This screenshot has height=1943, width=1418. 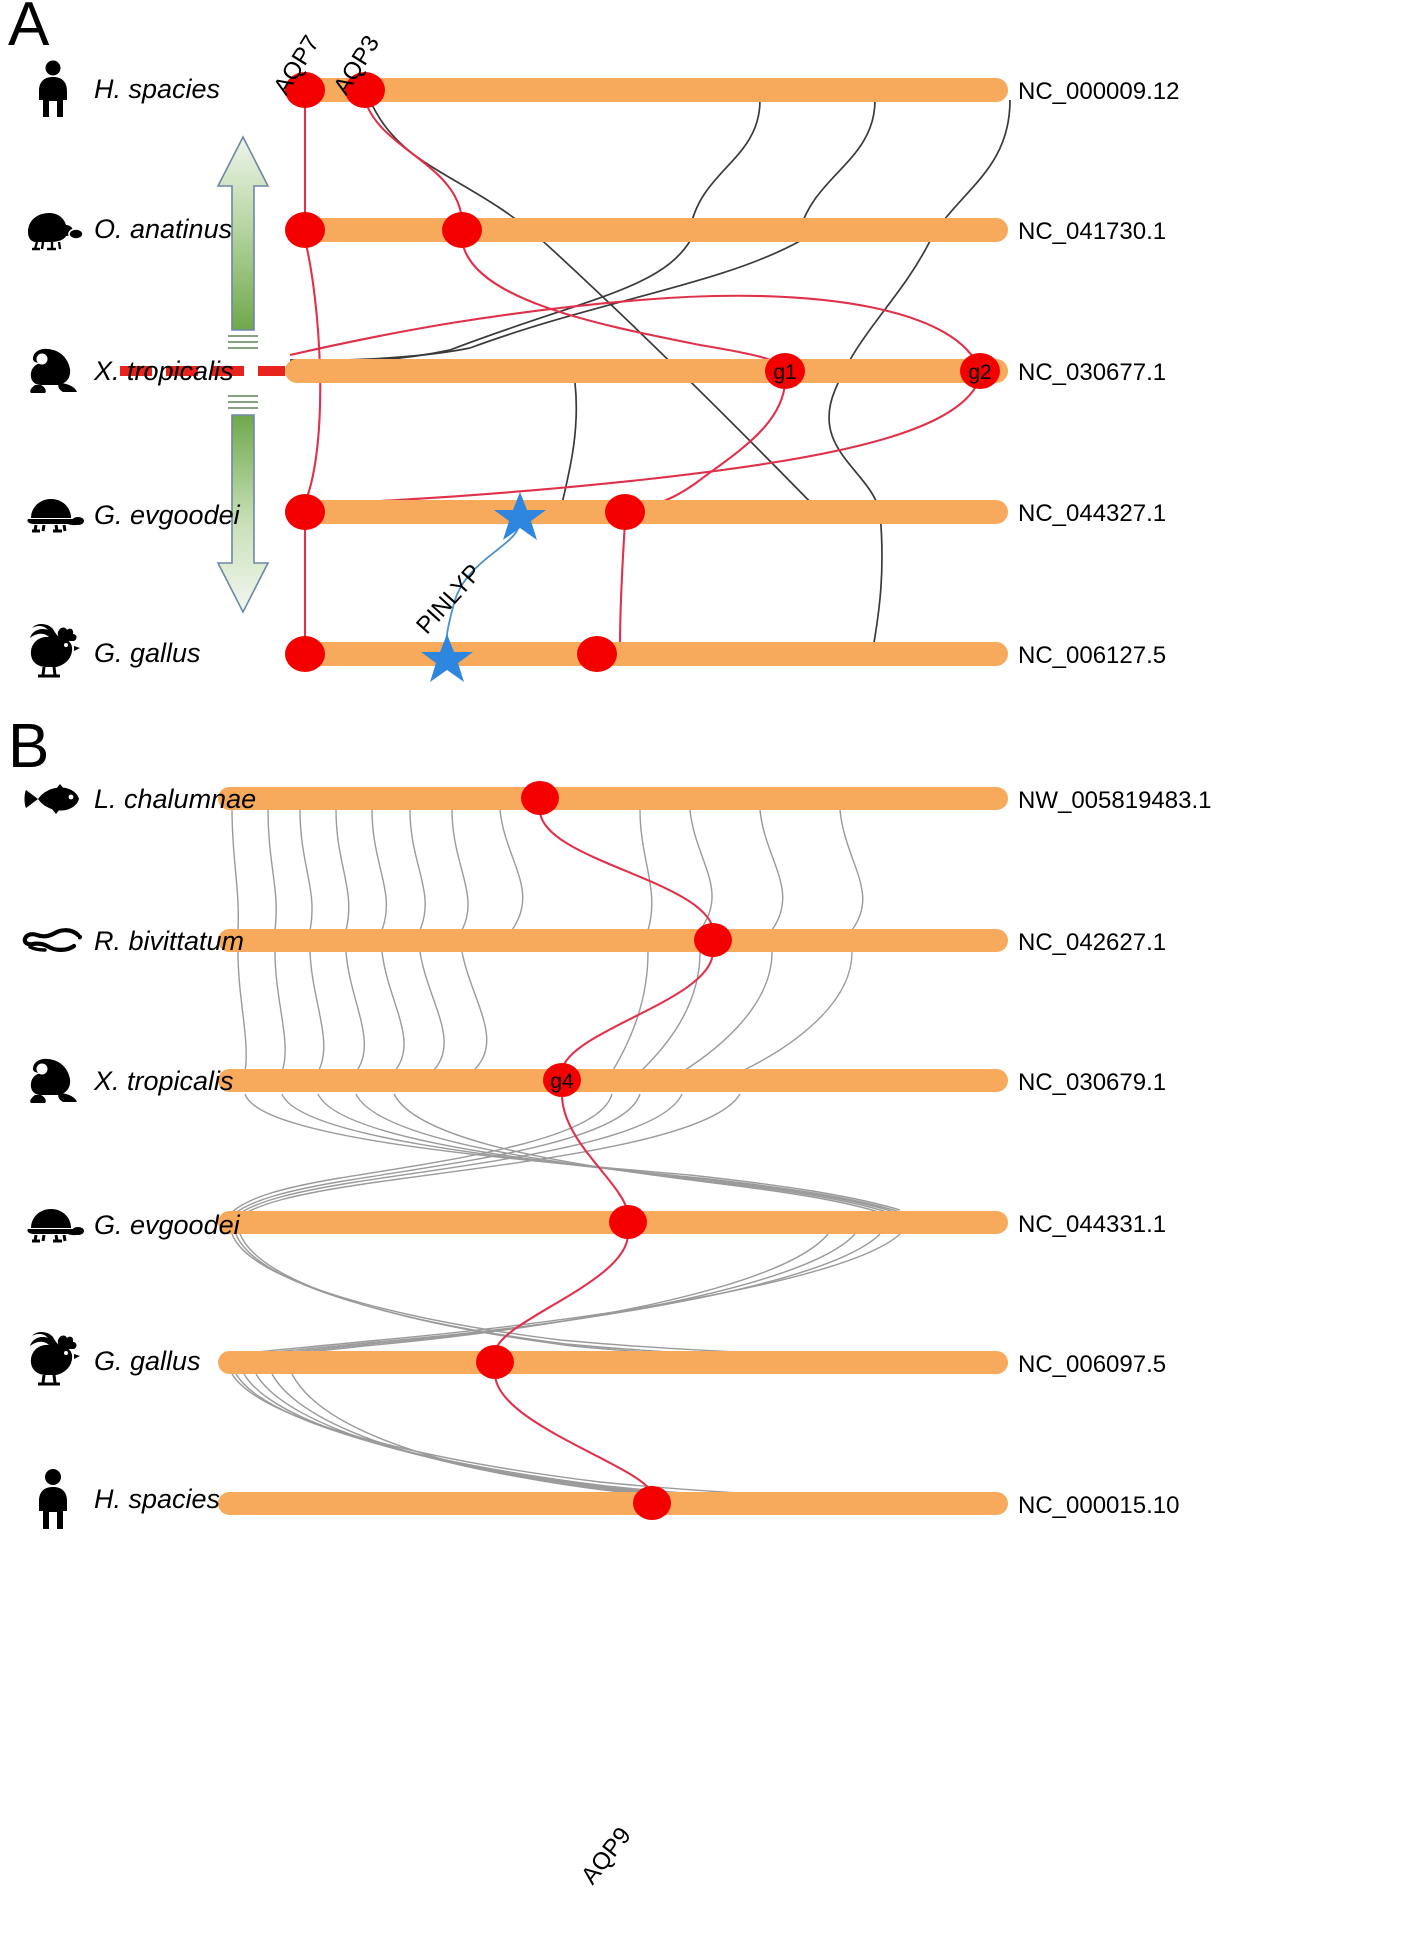 I want to click on accession-label: NC_000015.10, so click(x=1099, y=1505).